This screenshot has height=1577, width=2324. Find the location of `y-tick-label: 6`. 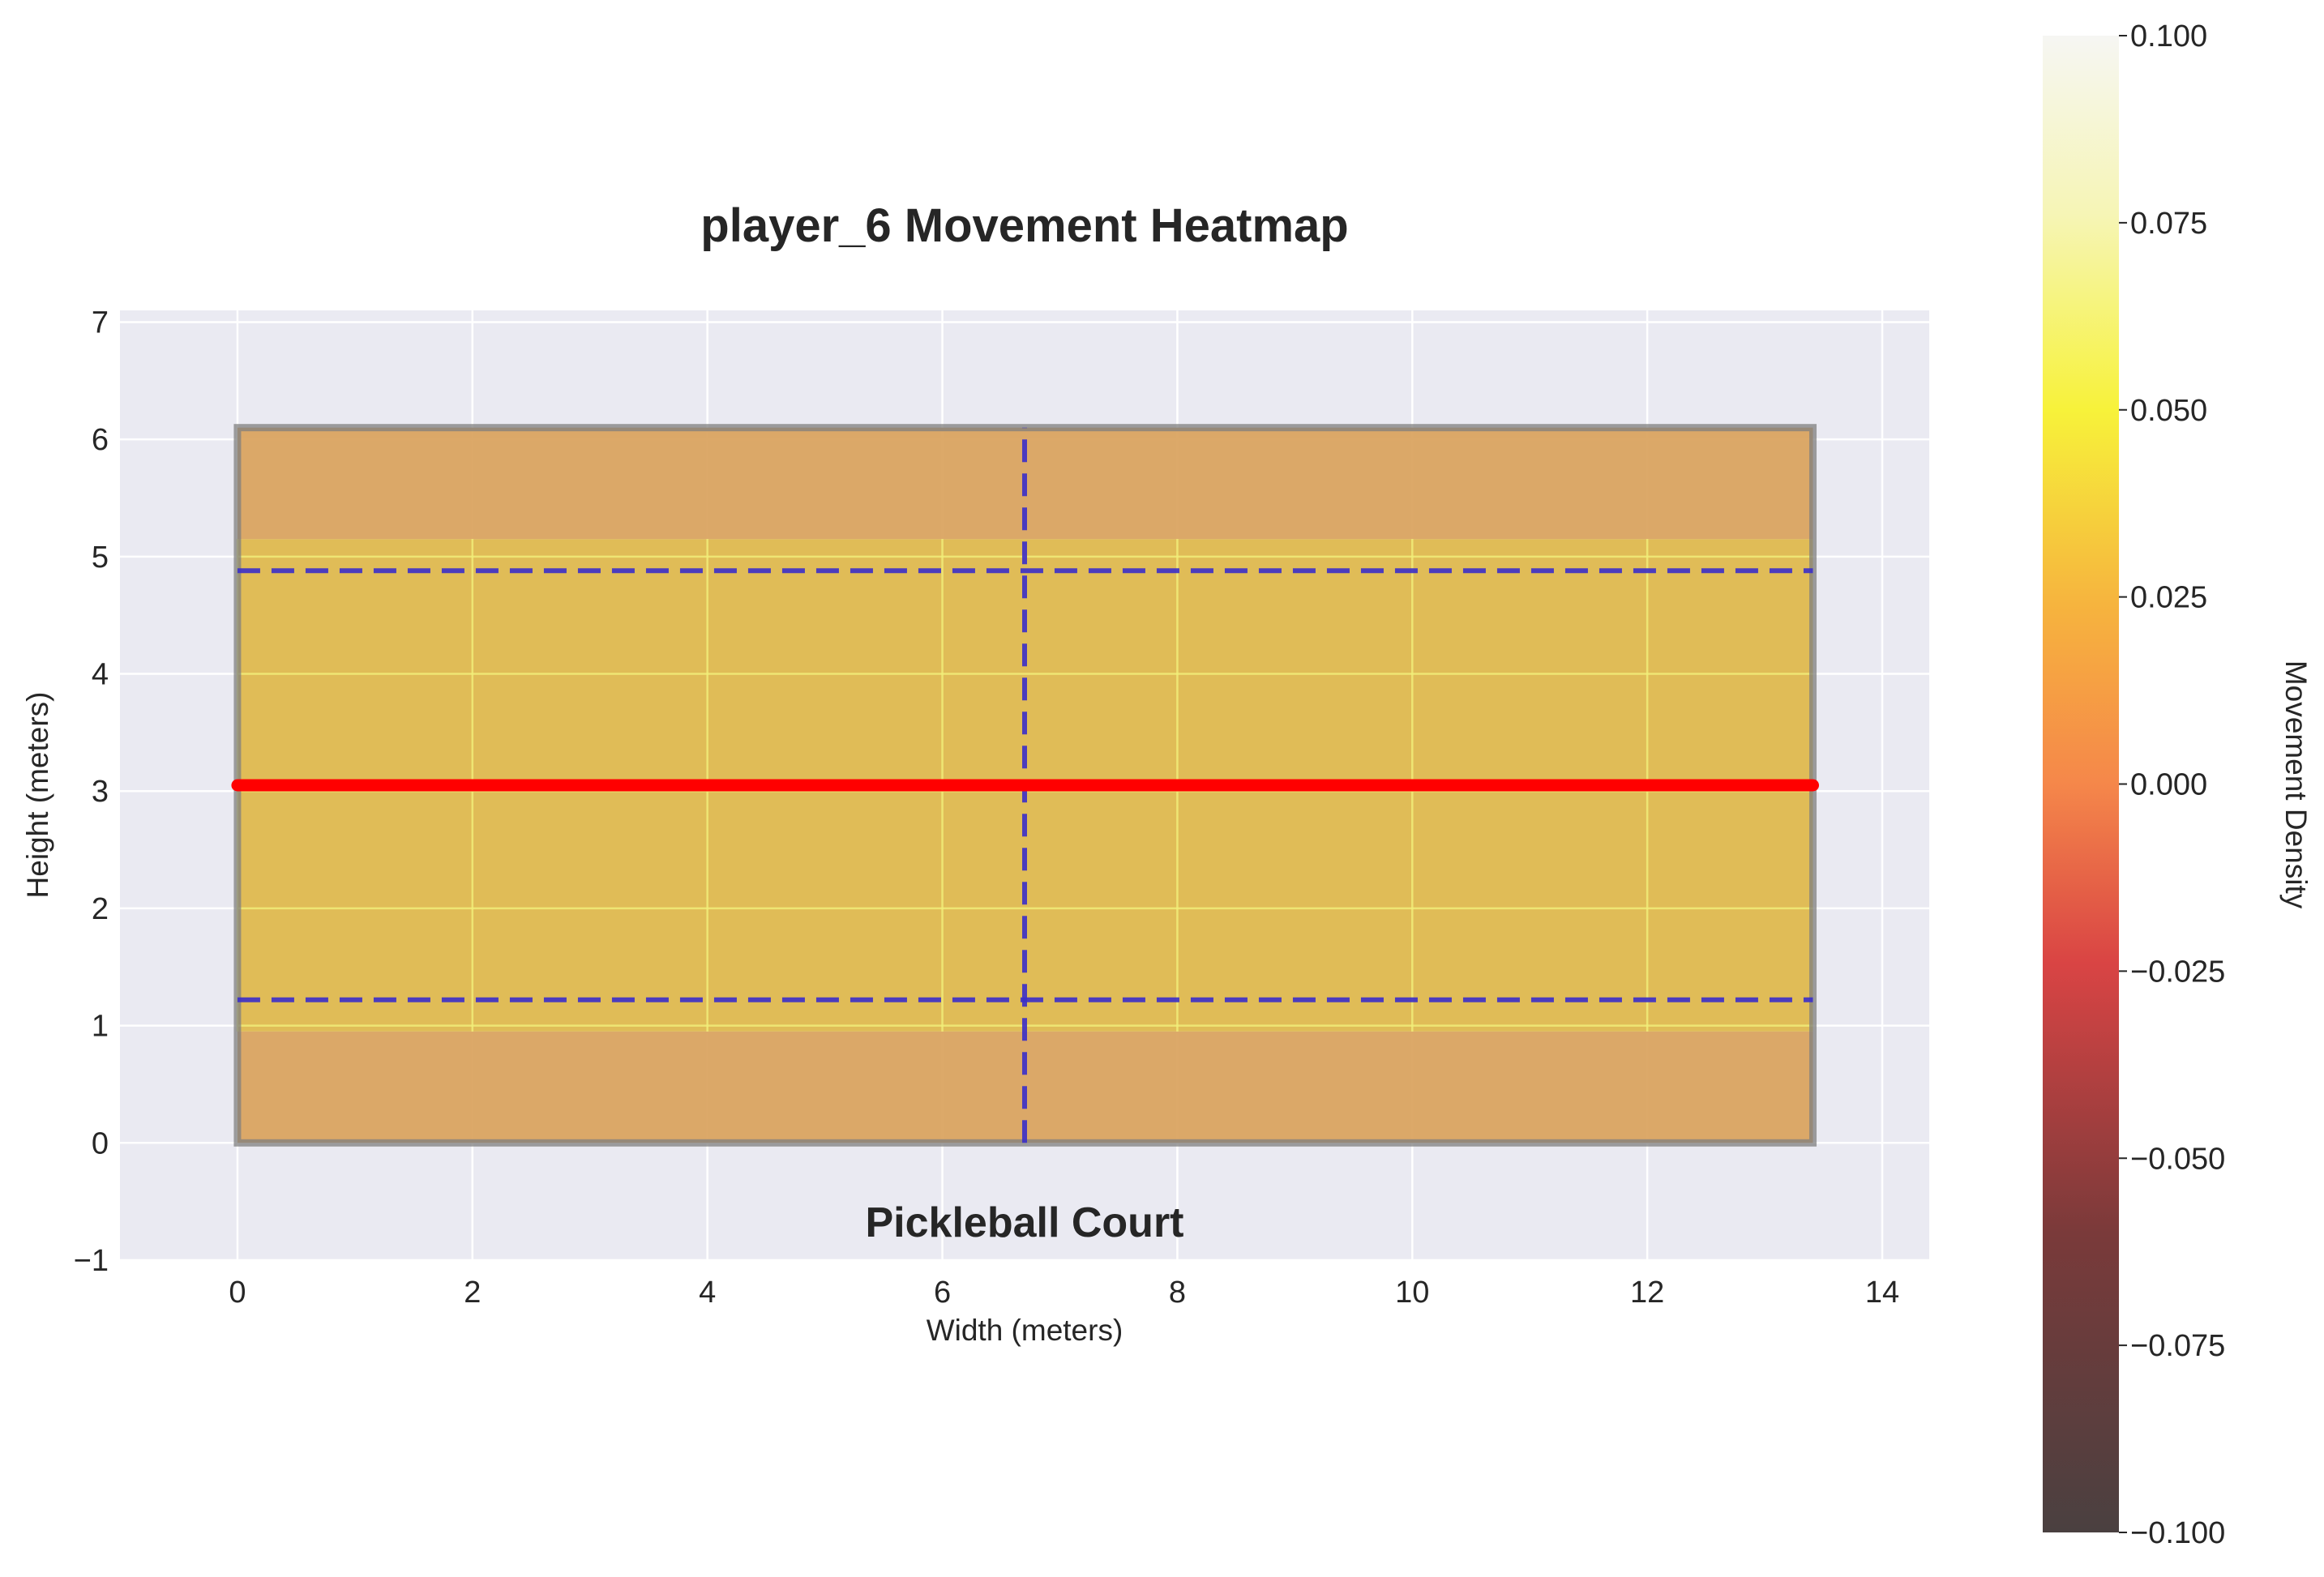

y-tick-label: 6 is located at coordinates (100, 440).